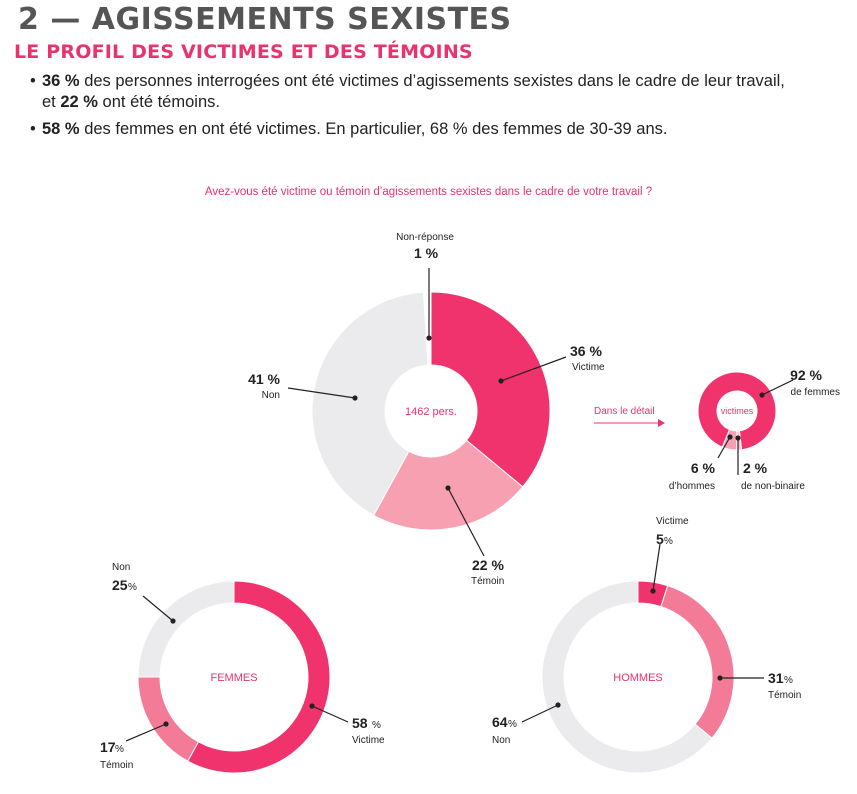  What do you see at coordinates (697, 662) in the screenshot?
I see `hommes-slice-temoin` at bounding box center [697, 662].